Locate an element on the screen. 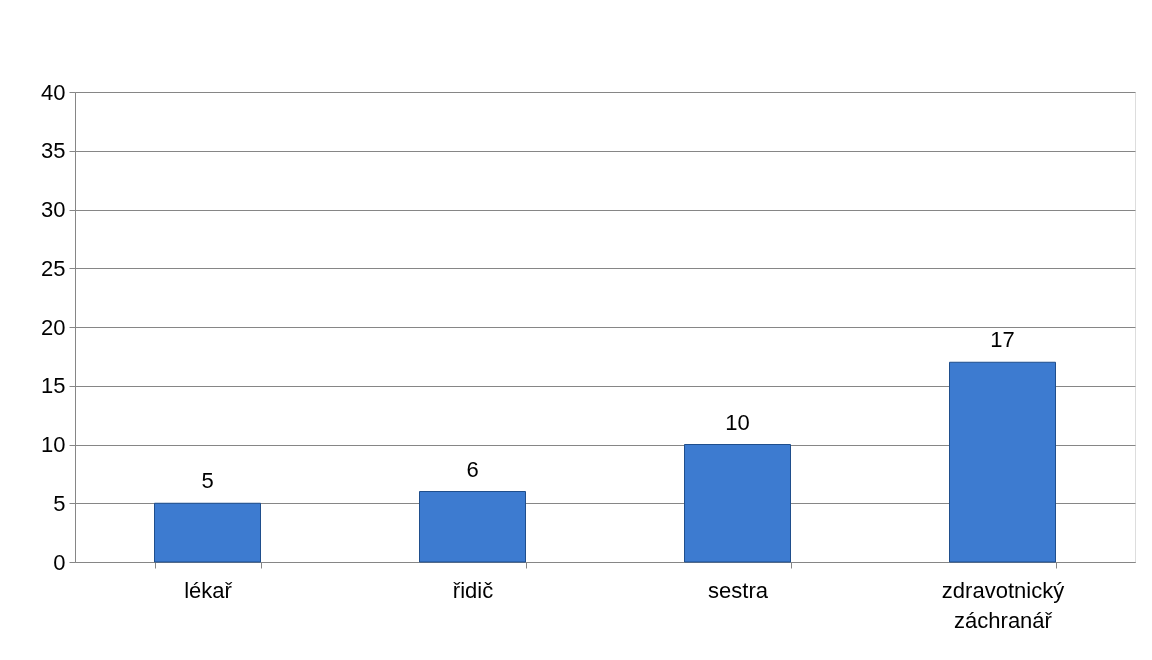 Image resolution: width=1152 pixels, height=660 pixels. x-tick-label: řidič is located at coordinates (473, 590).